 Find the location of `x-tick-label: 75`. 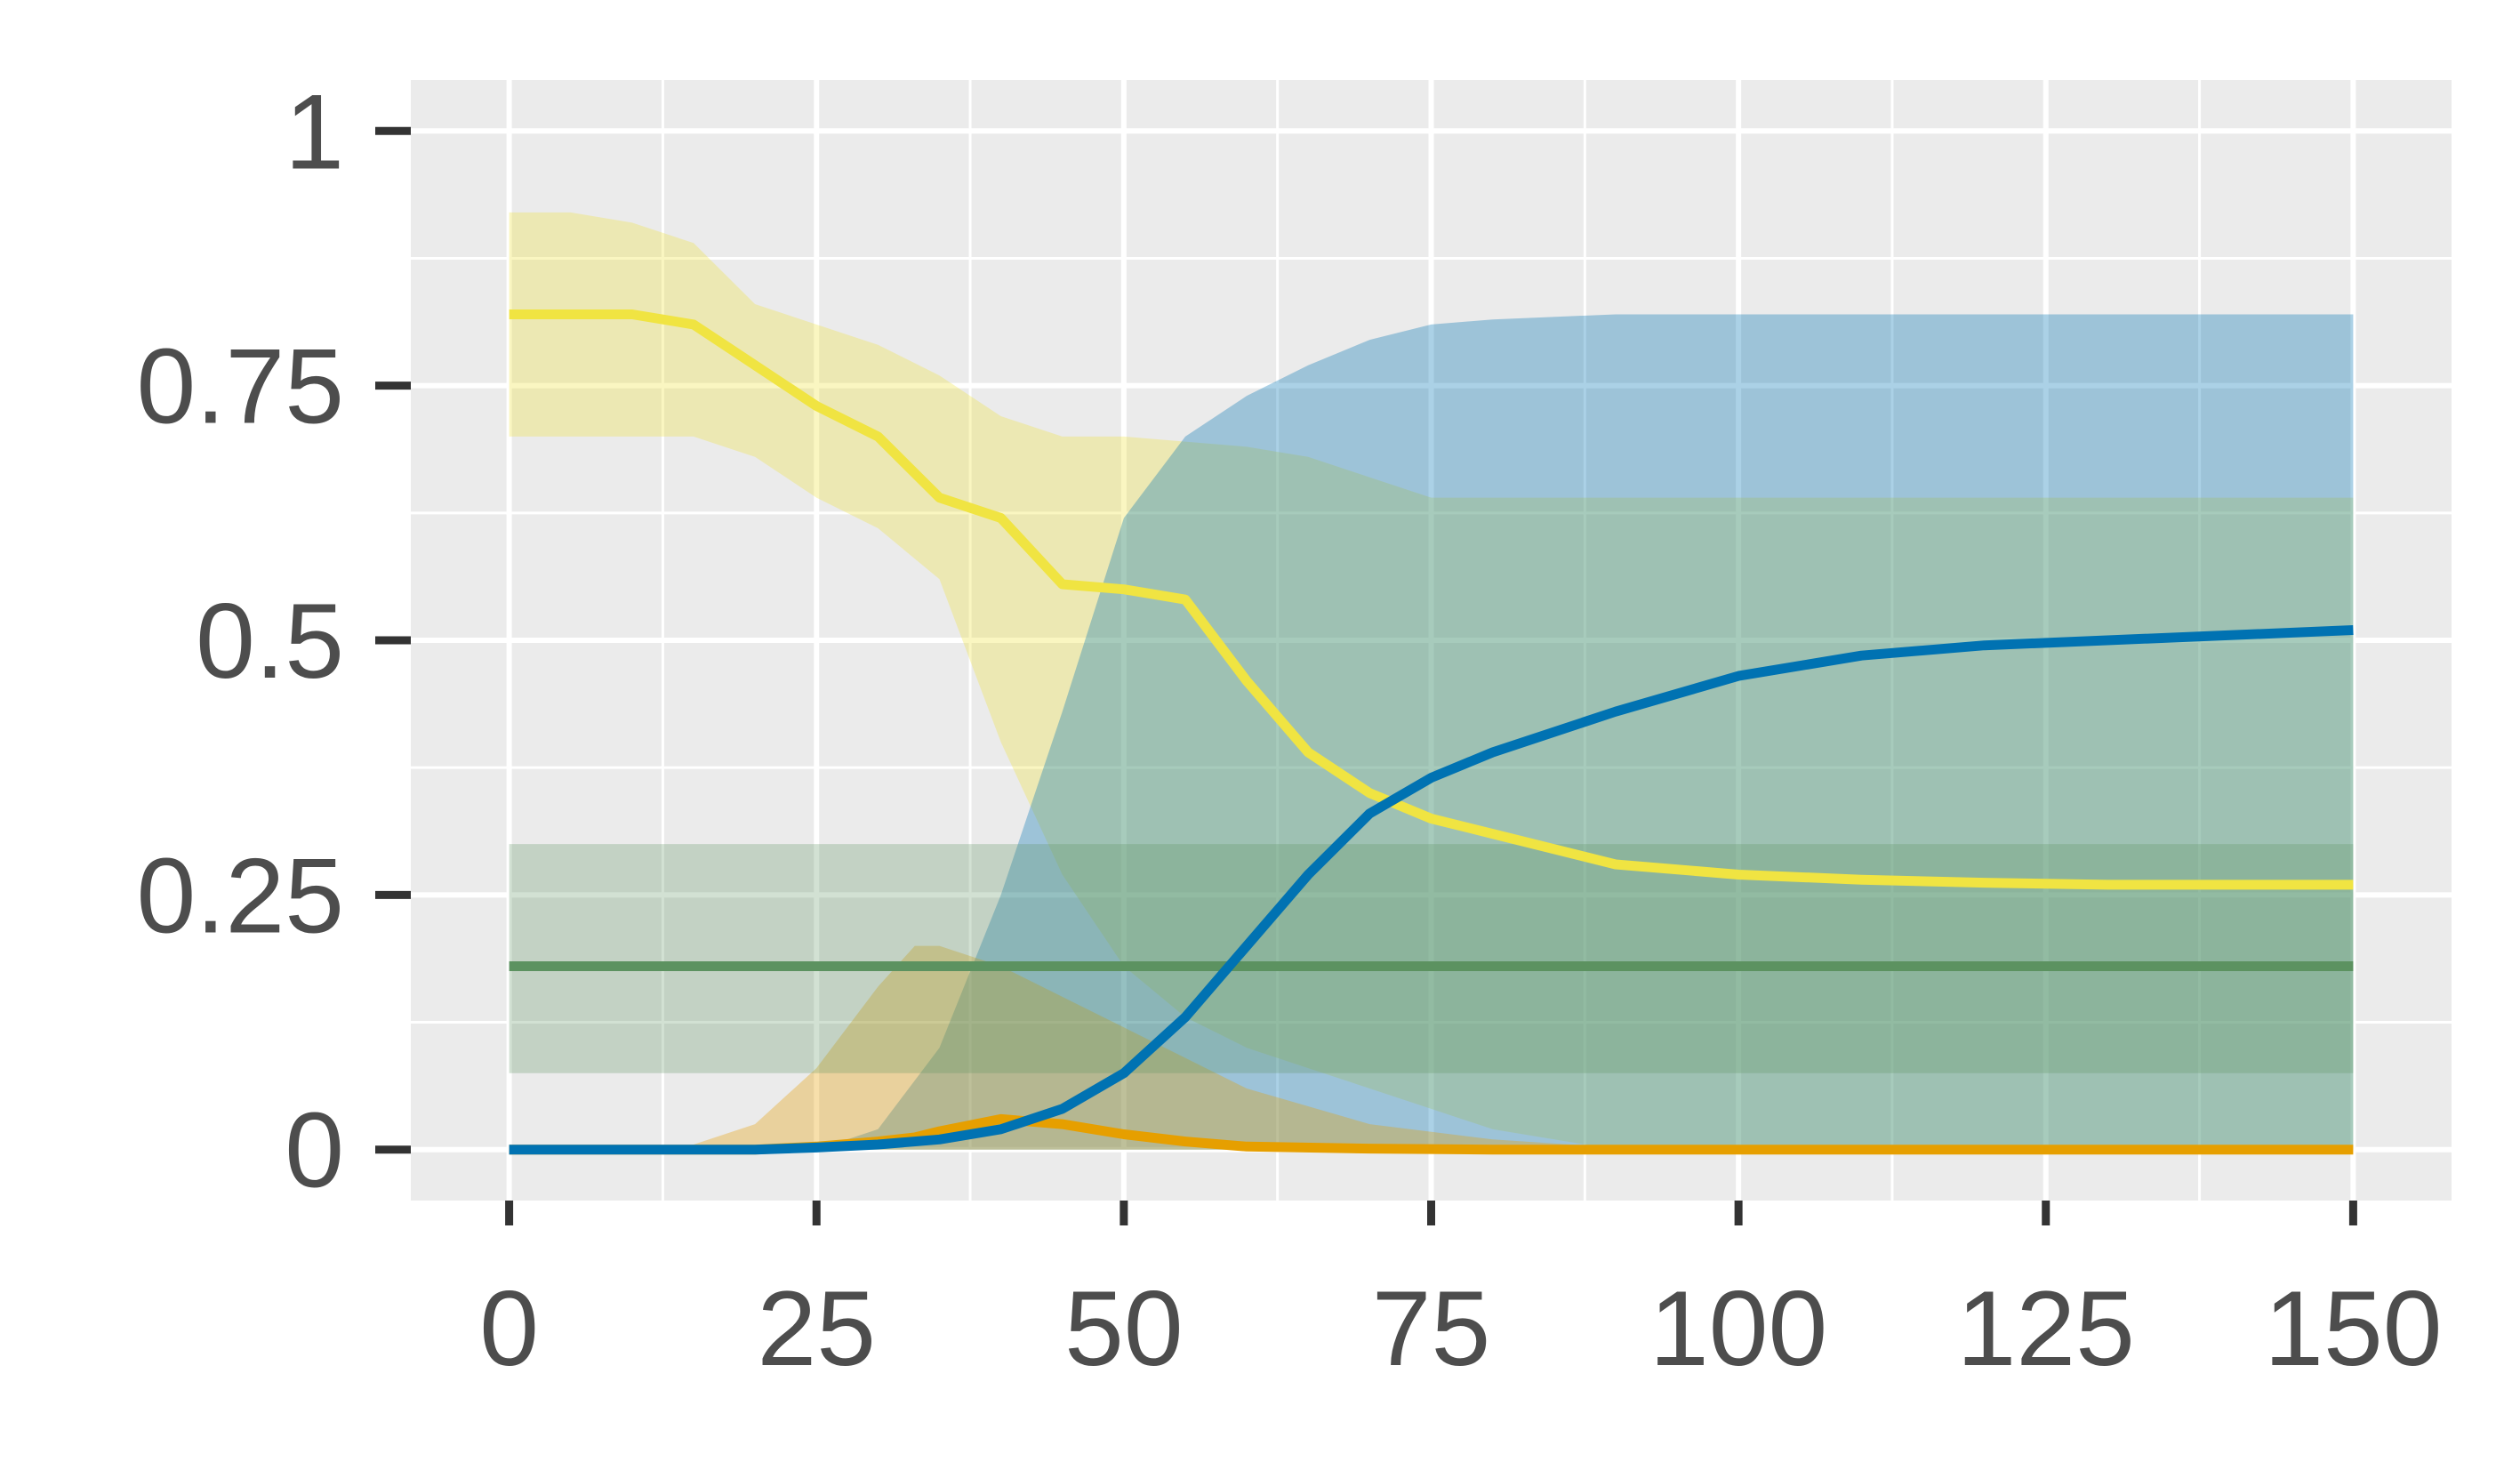

x-tick-label: 75 is located at coordinates (1431, 1328).